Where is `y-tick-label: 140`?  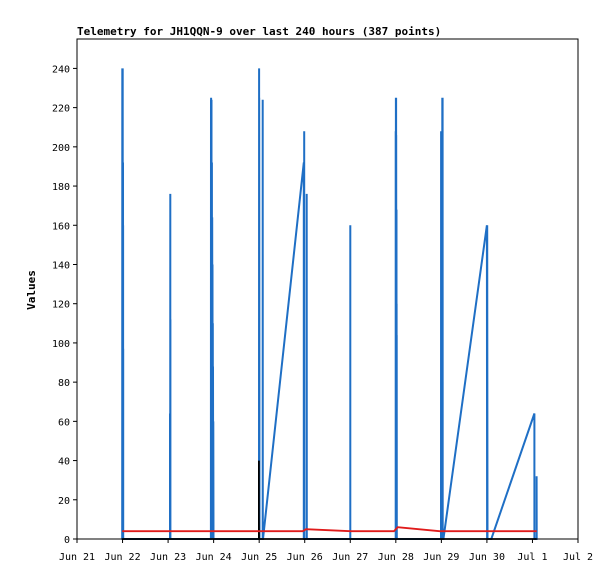 y-tick-label: 140 is located at coordinates (61, 265).